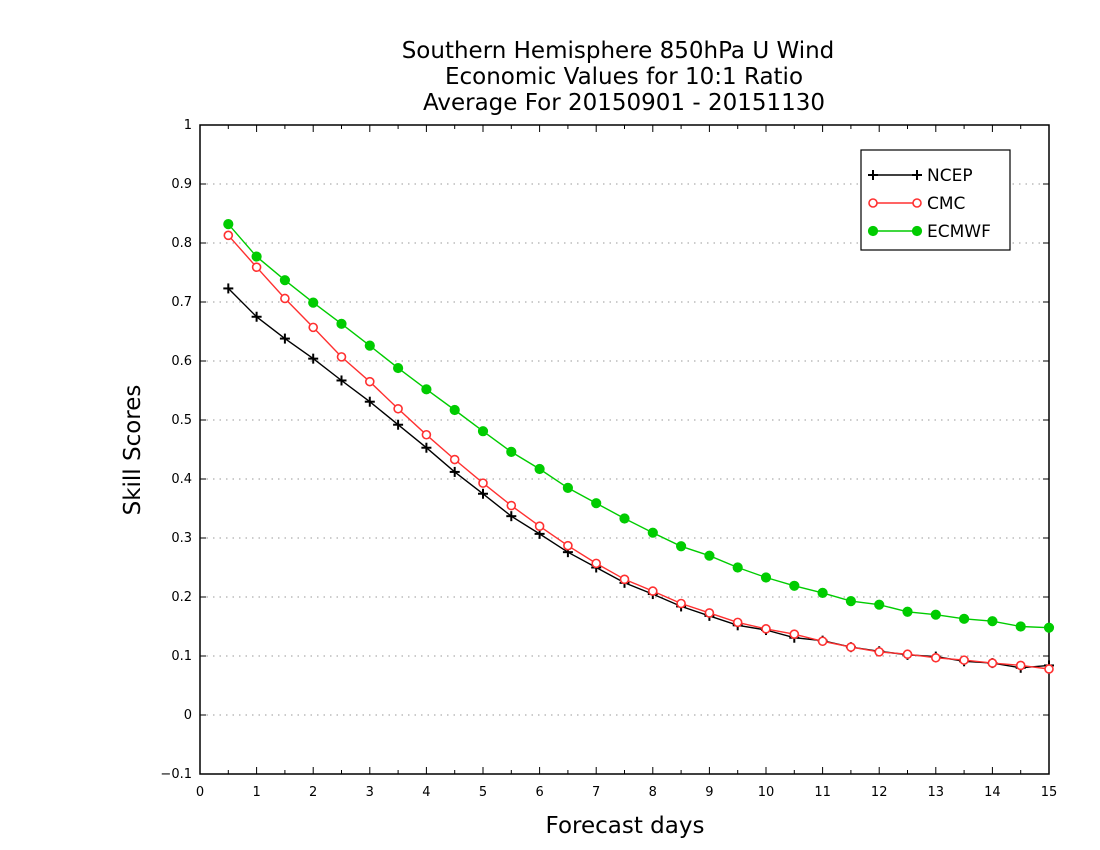 The image size is (1100, 850). What do you see at coordinates (766, 792) in the screenshot?
I see `x-tick-label: 10` at bounding box center [766, 792].